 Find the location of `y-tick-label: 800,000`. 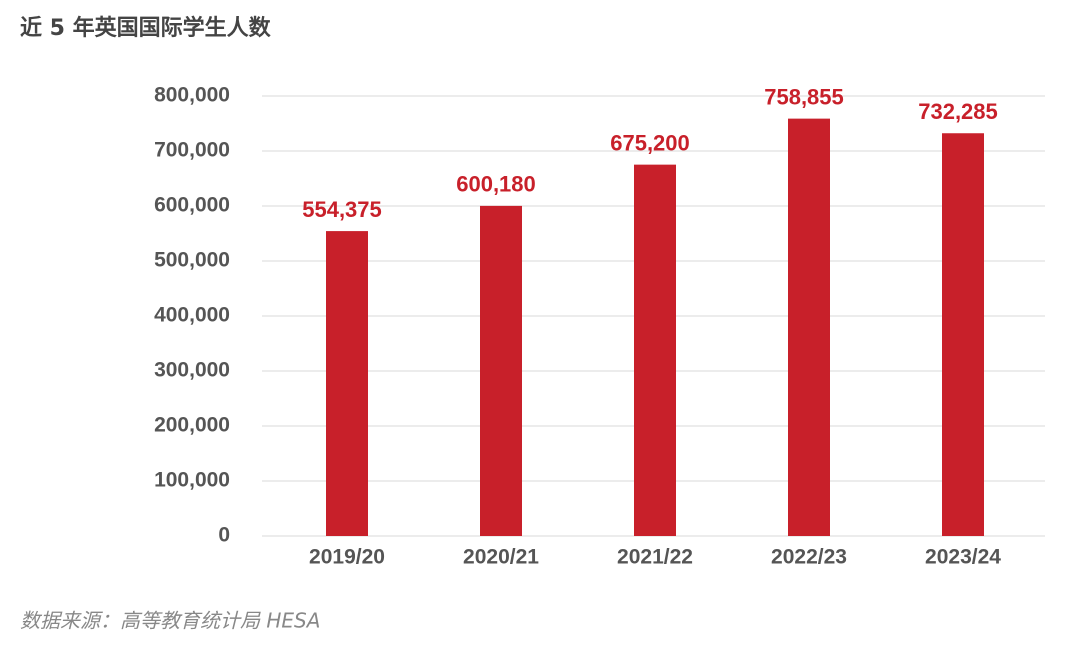

y-tick-label: 800,000 is located at coordinates (192, 95).